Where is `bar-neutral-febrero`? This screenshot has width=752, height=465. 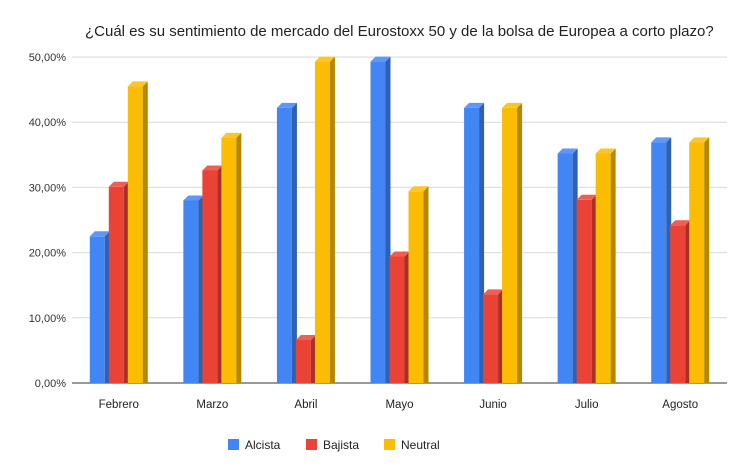
bar-neutral-febrero is located at coordinates (137, 232).